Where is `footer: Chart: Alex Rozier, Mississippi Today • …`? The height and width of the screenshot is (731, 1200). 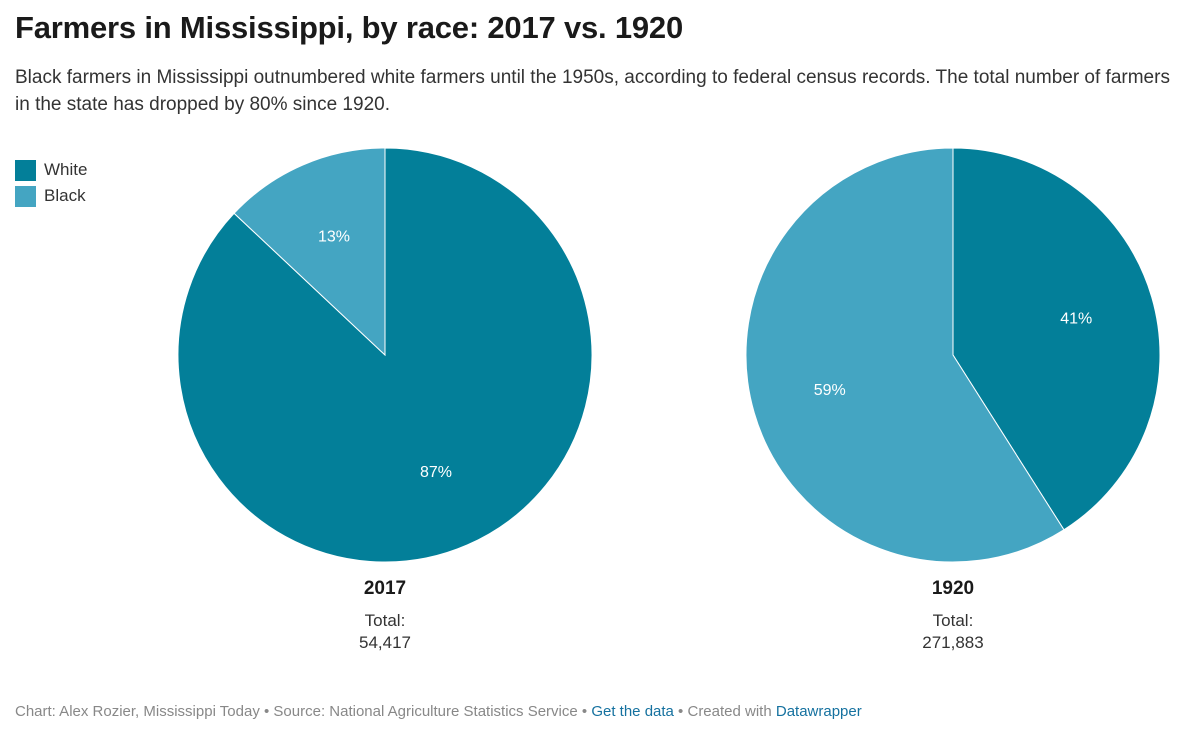
footer: Chart: Alex Rozier, Mississippi Today • … is located at coordinates (438, 711).